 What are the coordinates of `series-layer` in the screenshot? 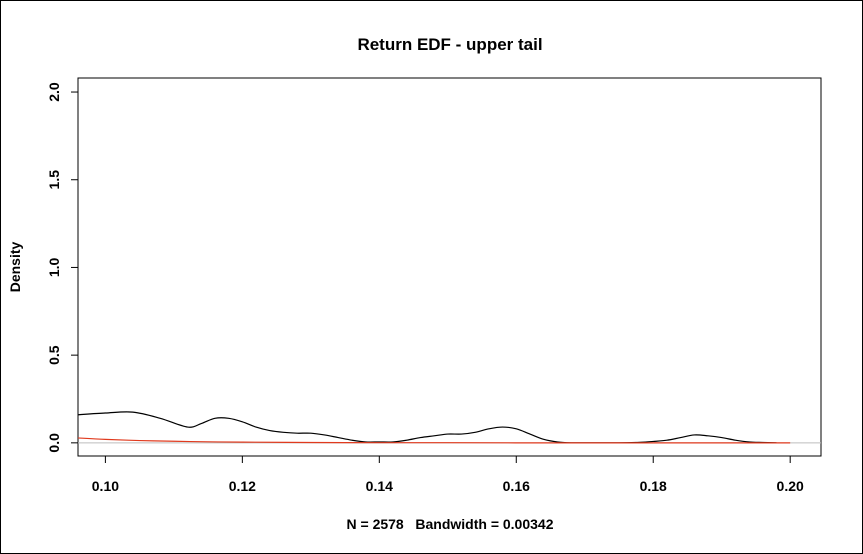 It's located at (449, 427).